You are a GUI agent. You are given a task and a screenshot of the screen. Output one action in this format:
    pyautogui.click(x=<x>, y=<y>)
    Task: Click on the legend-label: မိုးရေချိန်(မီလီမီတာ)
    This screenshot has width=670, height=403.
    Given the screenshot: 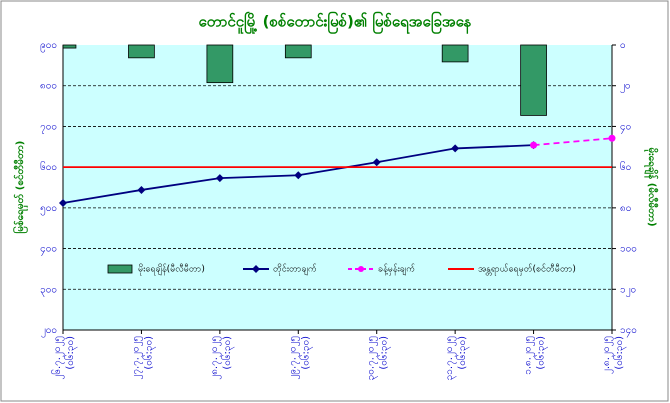 What is the action you would take?
    pyautogui.click(x=171, y=270)
    